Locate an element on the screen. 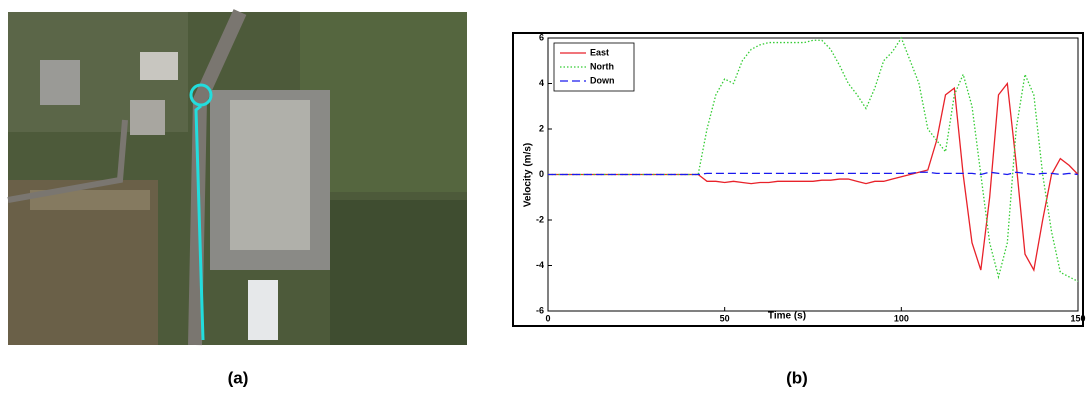 Image resolution: width=1089 pixels, height=413 pixels. y-tick-label: -4 is located at coordinates (540, 265).